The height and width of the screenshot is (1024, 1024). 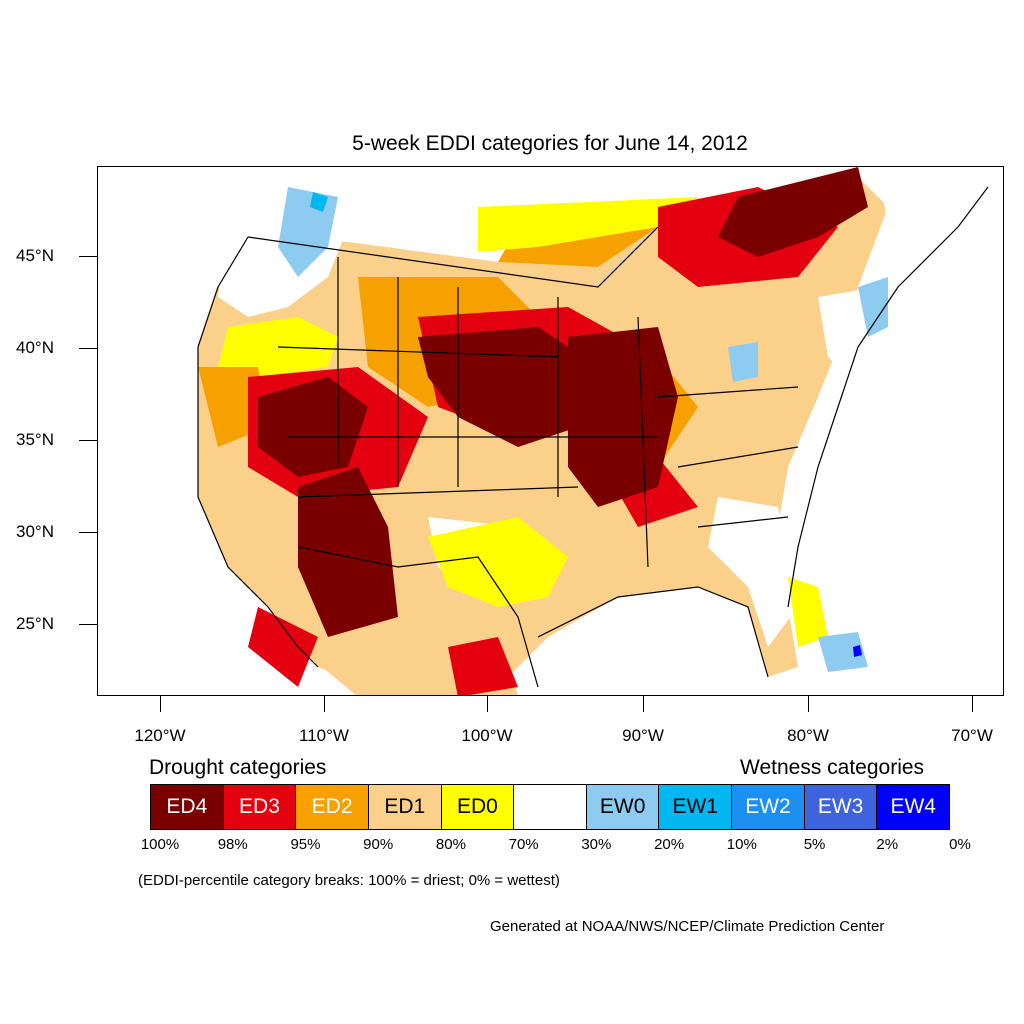 What do you see at coordinates (832, 767) in the screenshot?
I see `wetness-heading: Wetness categories` at bounding box center [832, 767].